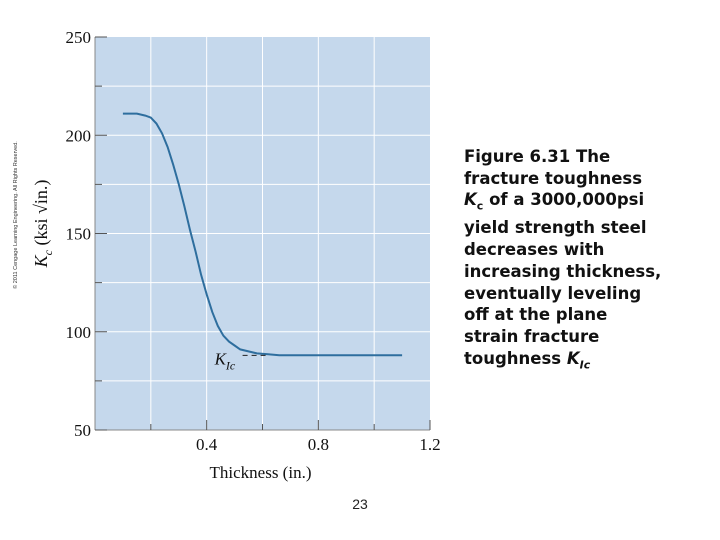 The image size is (720, 540). What do you see at coordinates (82, 430) in the screenshot?
I see `y-tick-label: 50` at bounding box center [82, 430].